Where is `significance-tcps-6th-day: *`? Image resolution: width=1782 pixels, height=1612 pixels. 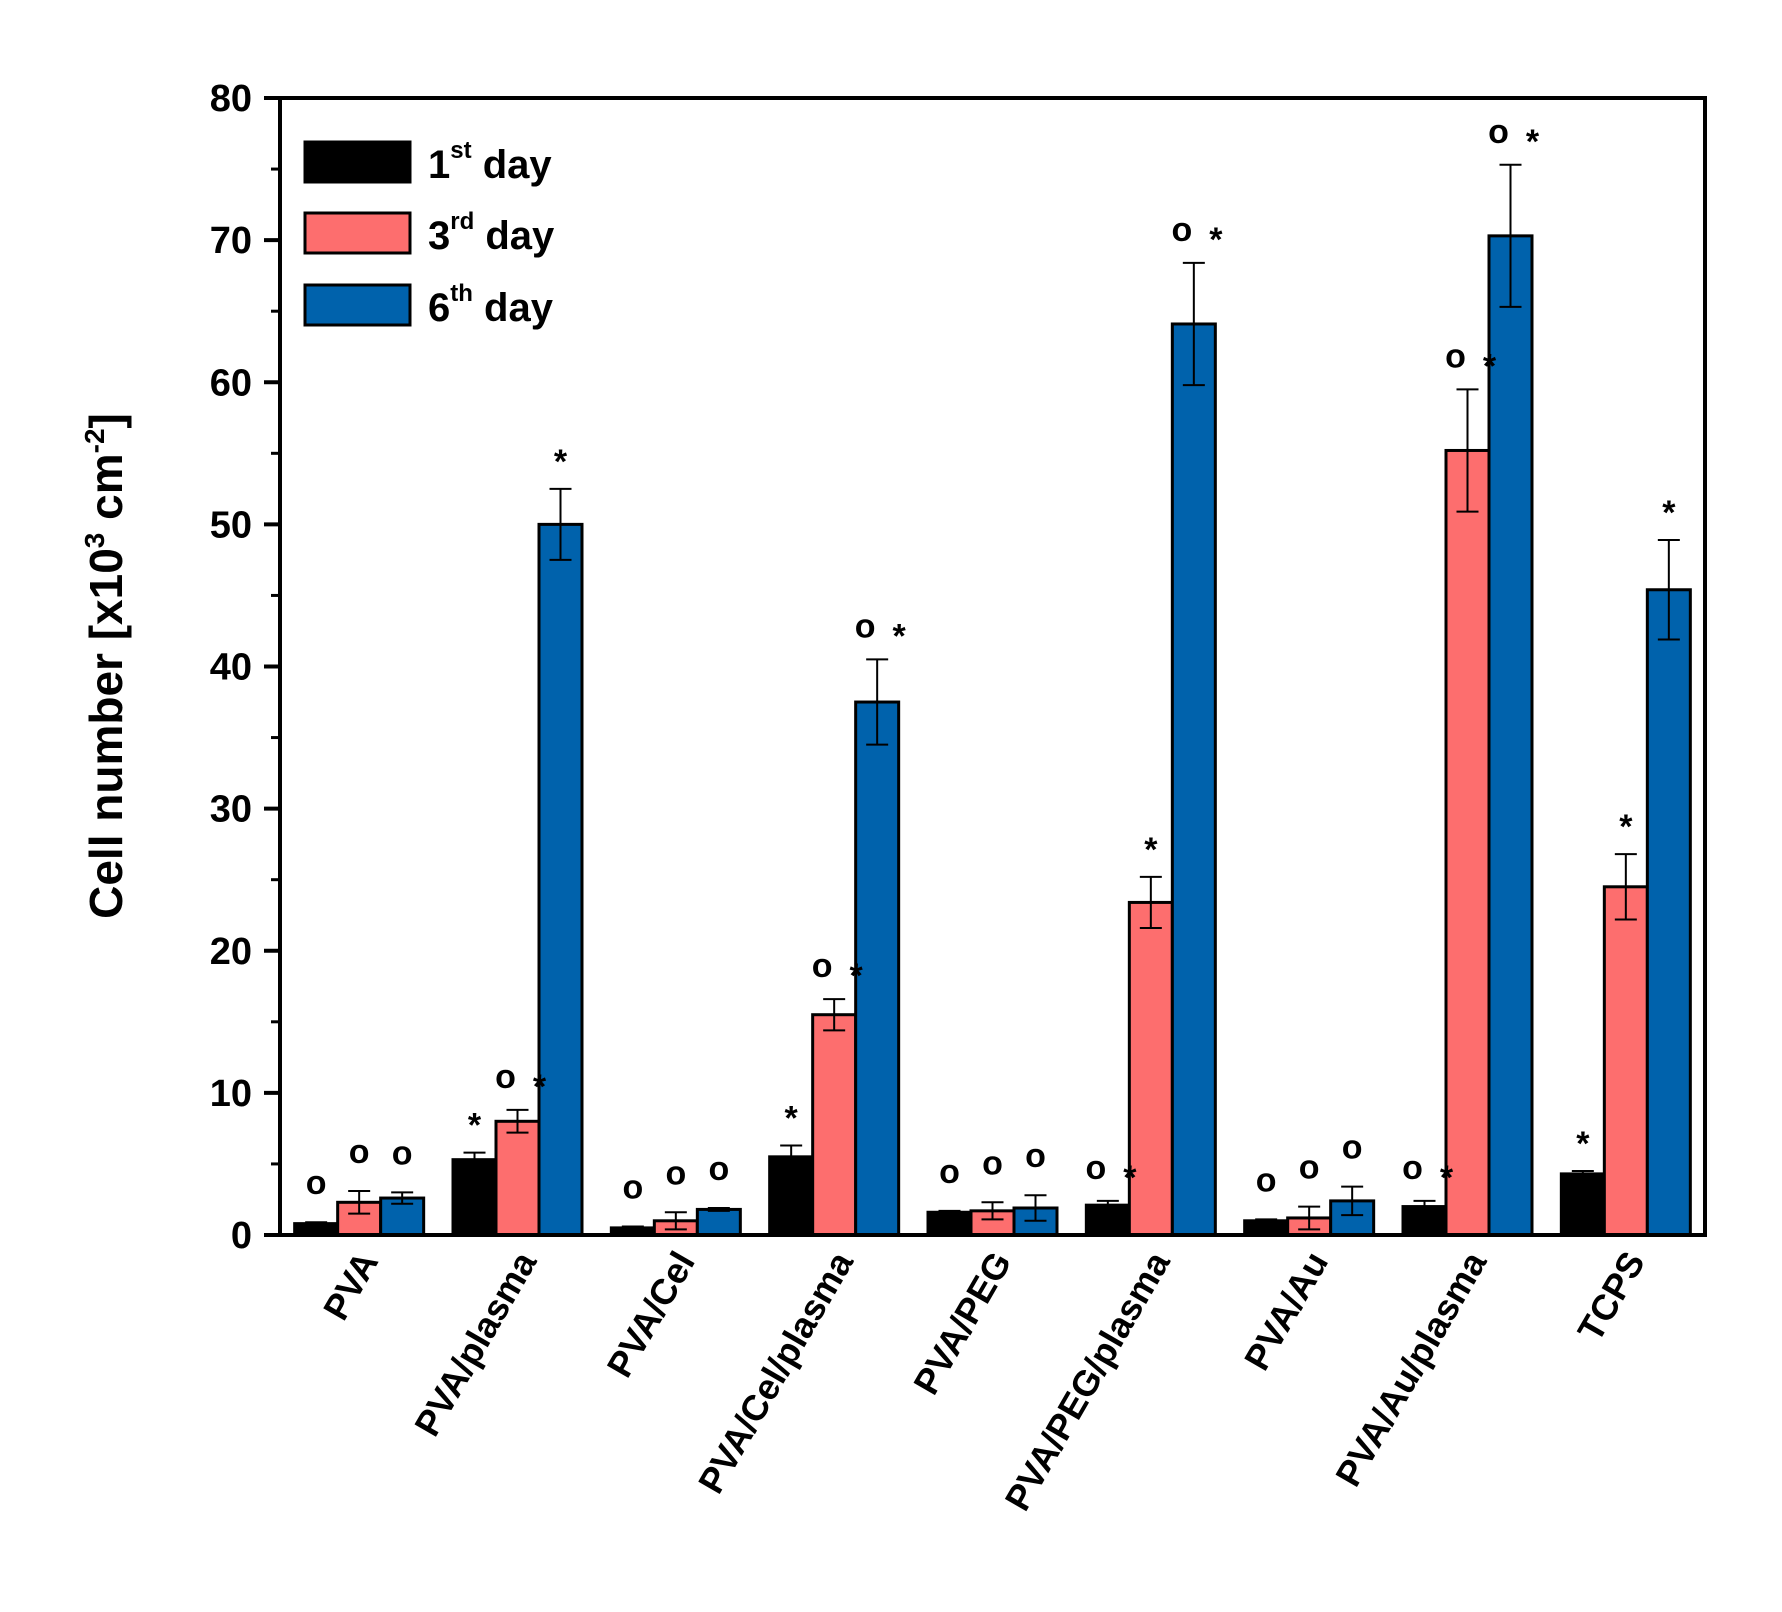
significance-tcps-6th-day: * is located at coordinates (1669, 513).